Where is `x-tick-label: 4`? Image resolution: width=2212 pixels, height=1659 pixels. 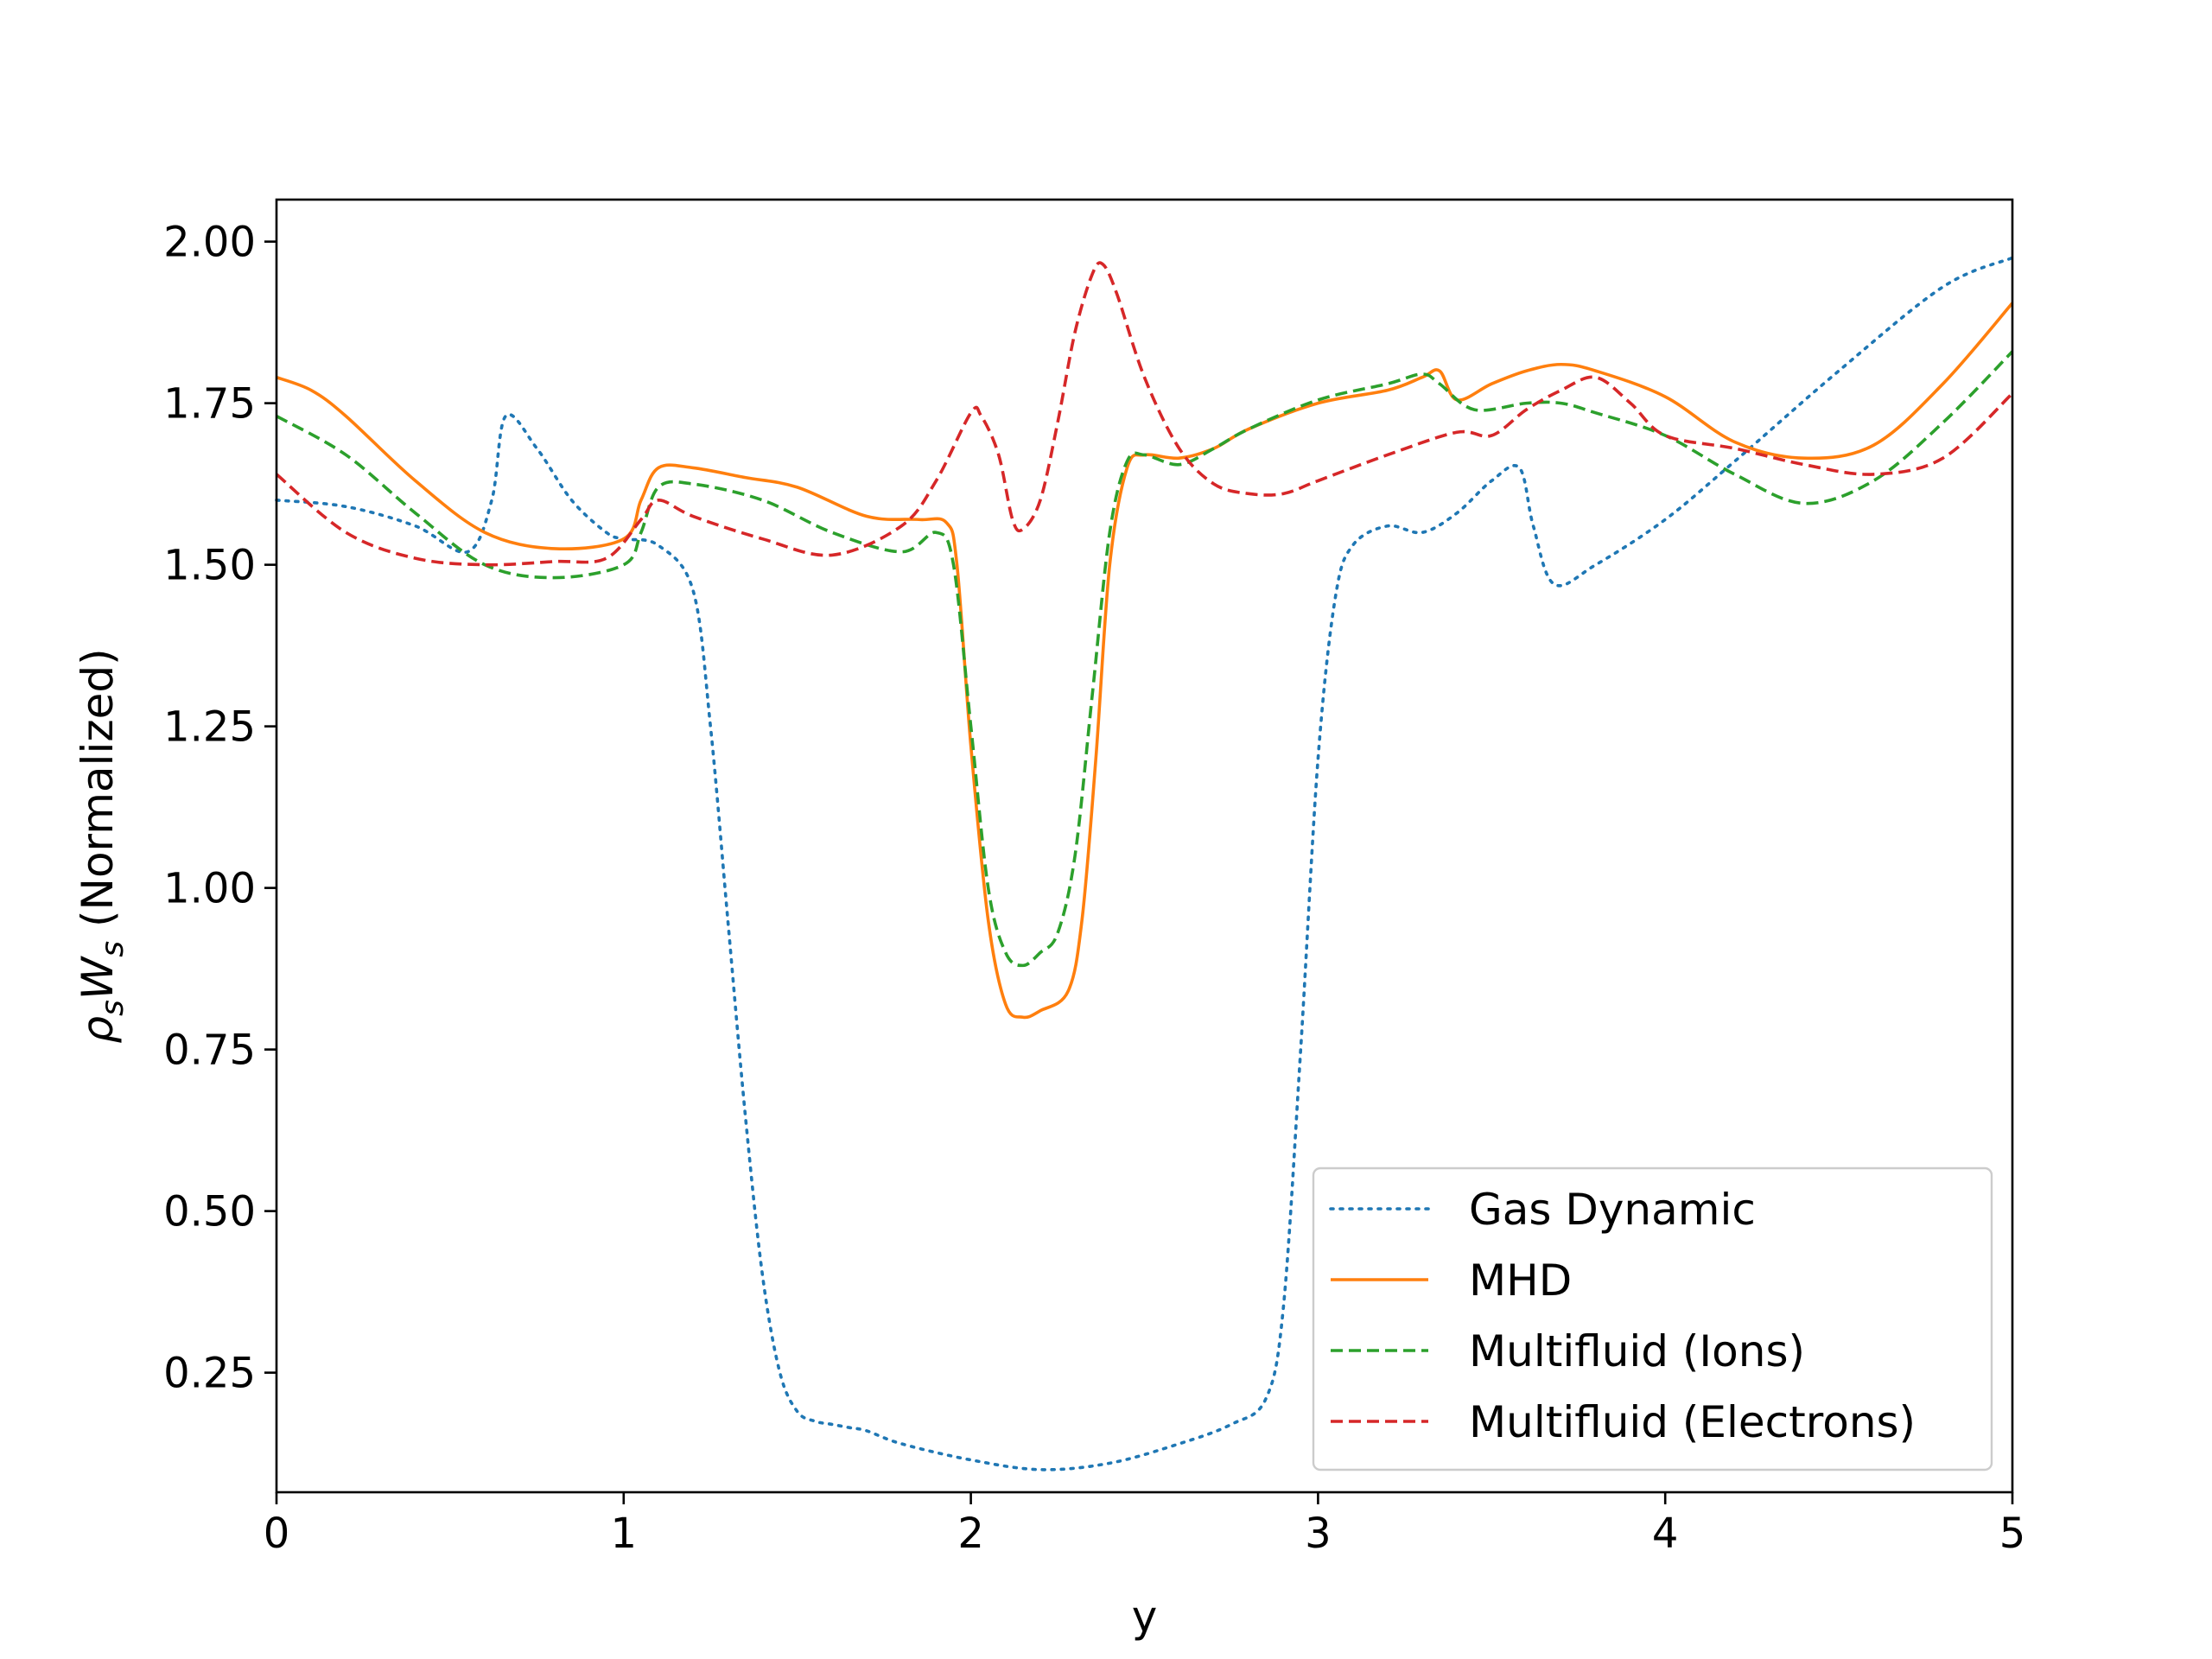 x-tick-label: 4 is located at coordinates (1665, 1534).